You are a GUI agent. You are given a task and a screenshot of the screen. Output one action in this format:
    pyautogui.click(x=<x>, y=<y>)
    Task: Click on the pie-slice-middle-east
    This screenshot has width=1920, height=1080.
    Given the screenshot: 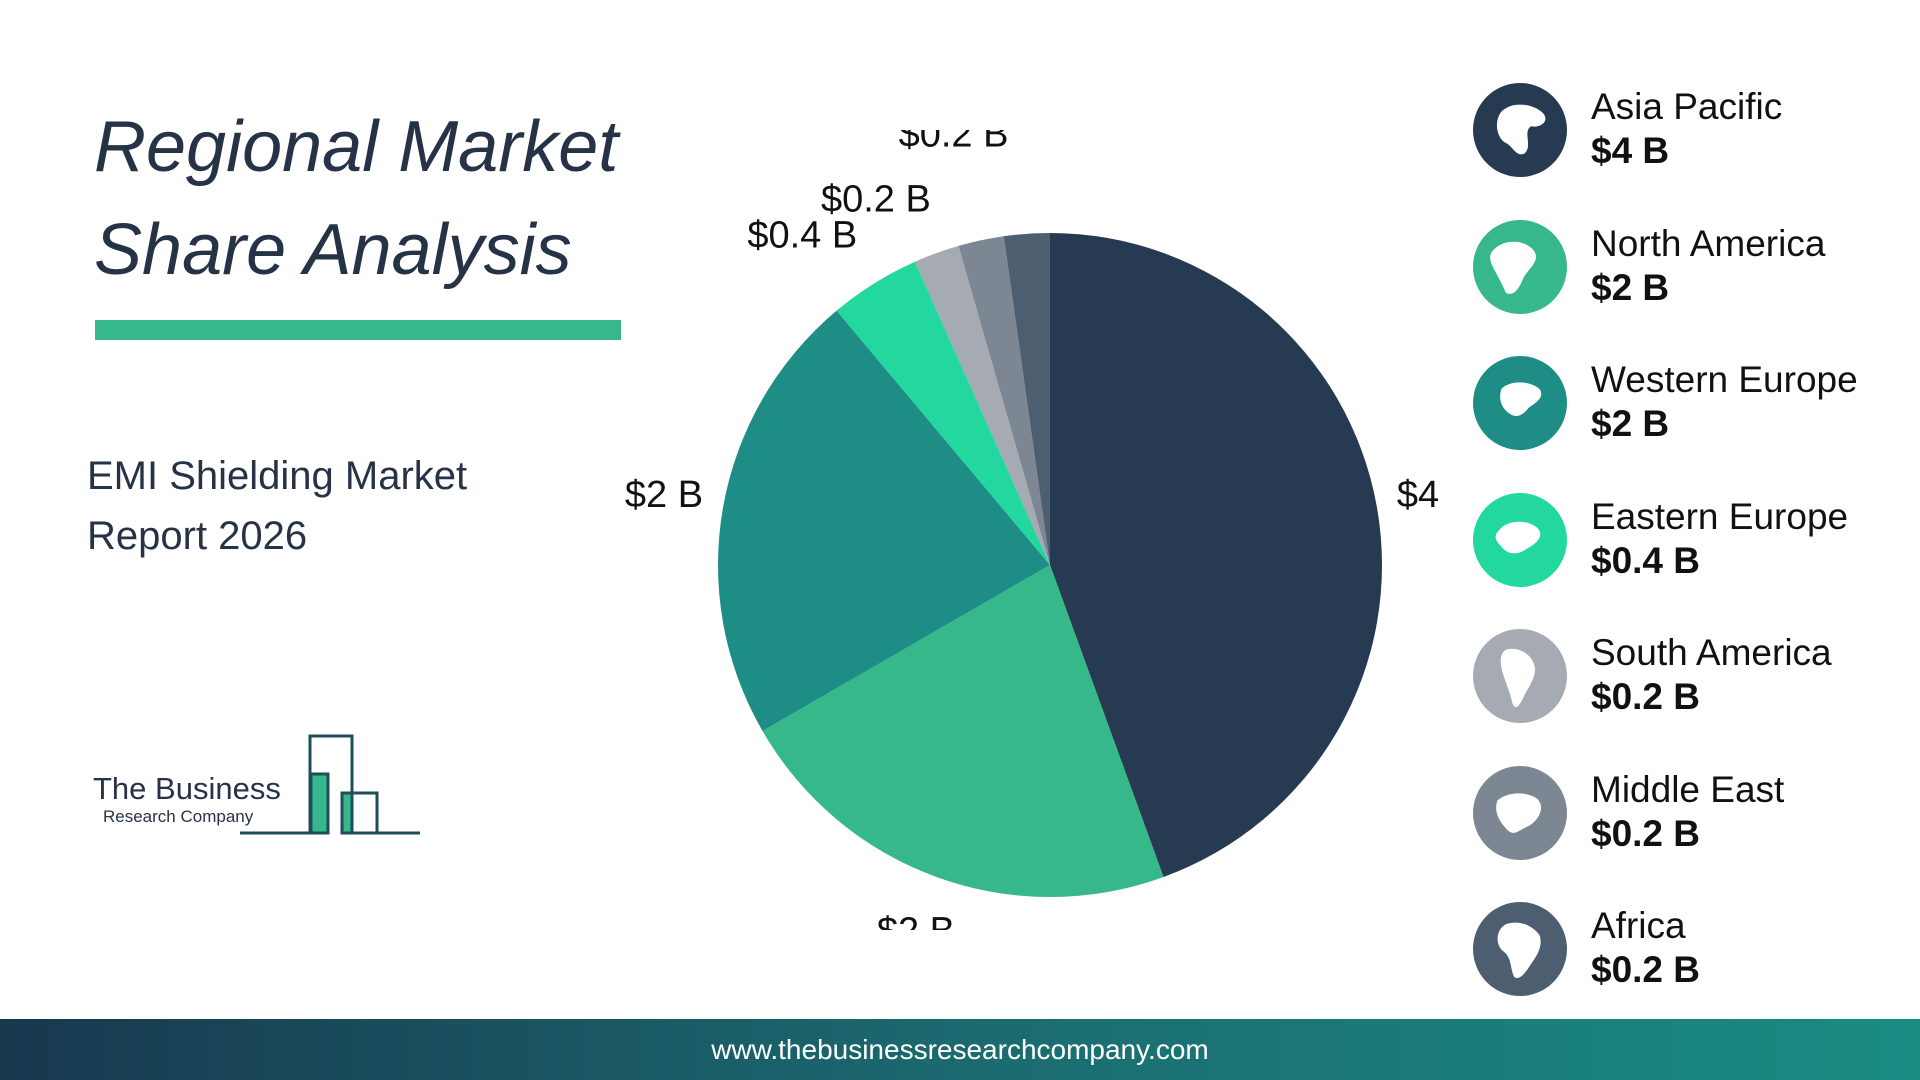 What is the action you would take?
    pyautogui.click(x=1004, y=400)
    